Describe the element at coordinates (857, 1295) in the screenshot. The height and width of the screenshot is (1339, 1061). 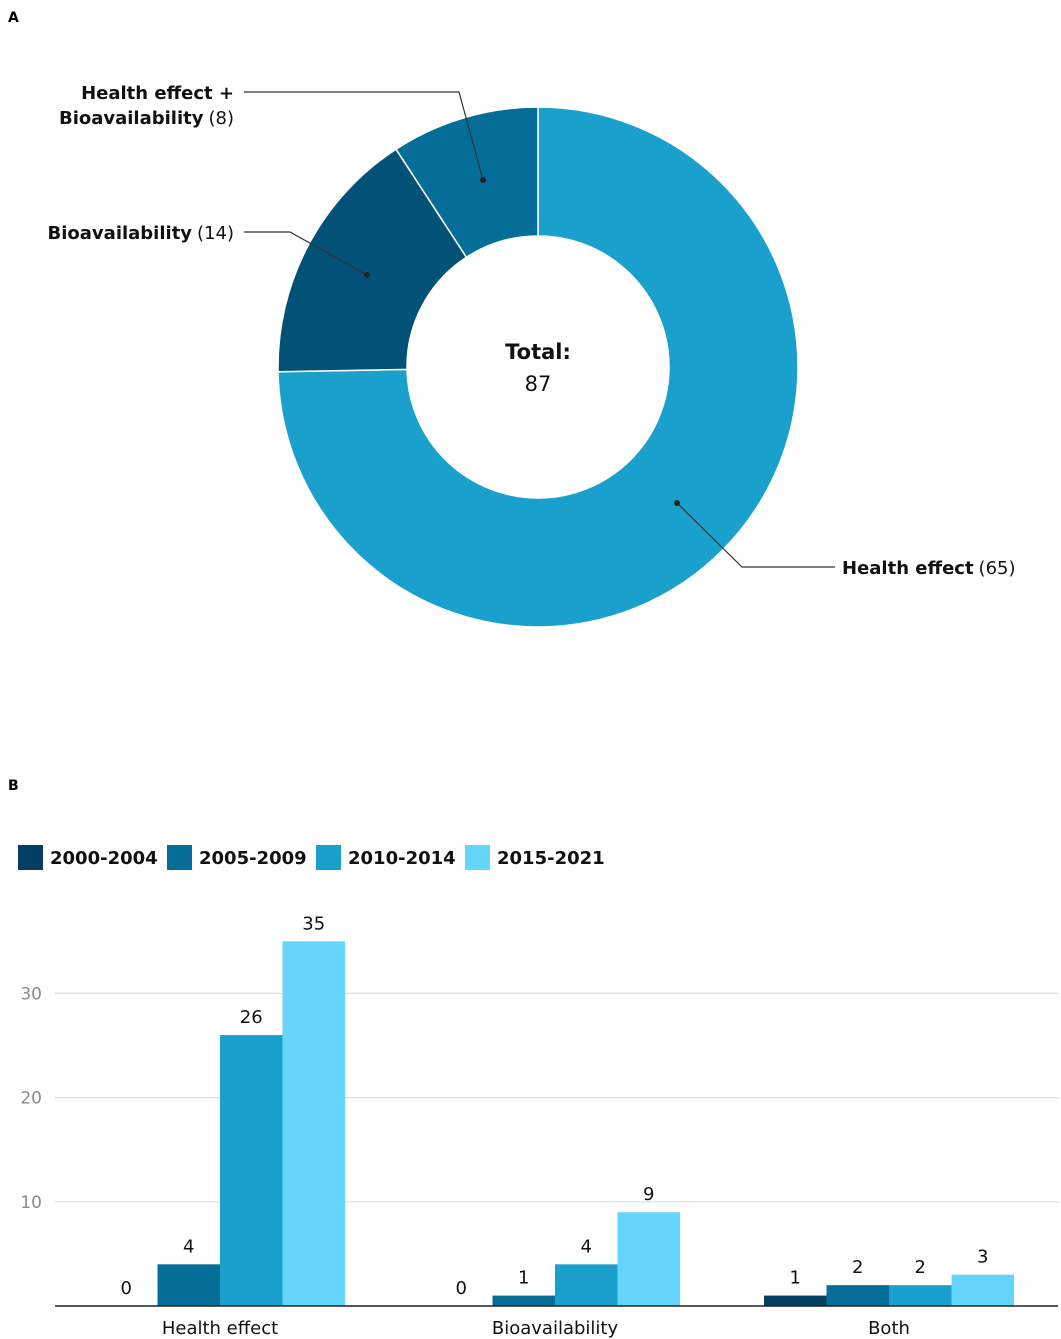
I see `bar-both-2005-2009` at that location.